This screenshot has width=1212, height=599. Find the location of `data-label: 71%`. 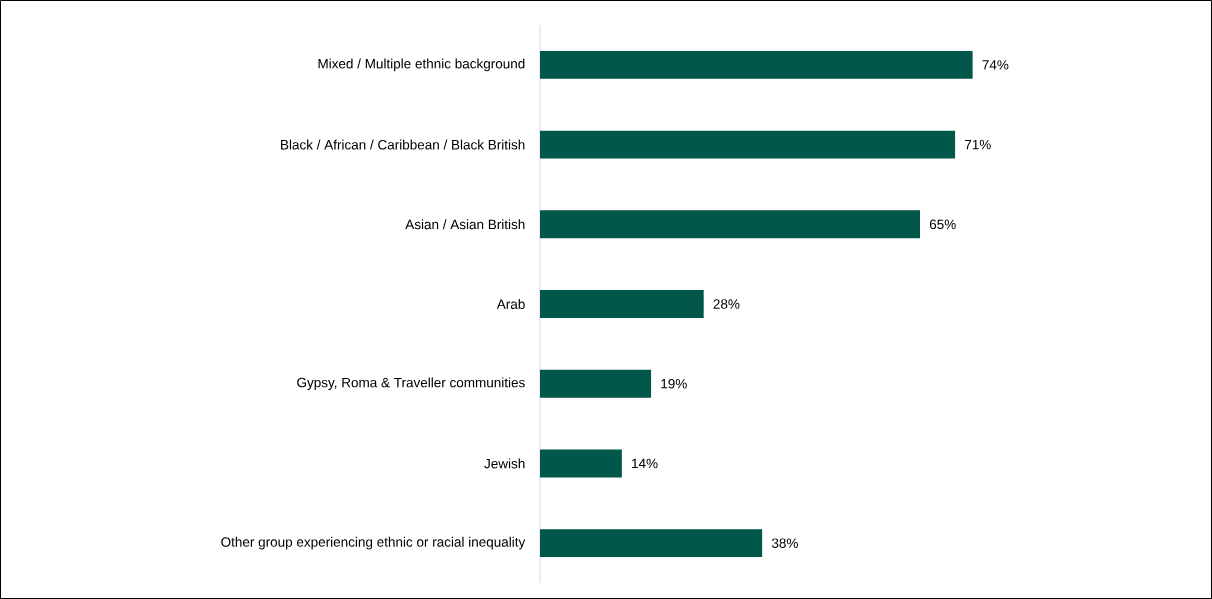

data-label: 71% is located at coordinates (977, 144).